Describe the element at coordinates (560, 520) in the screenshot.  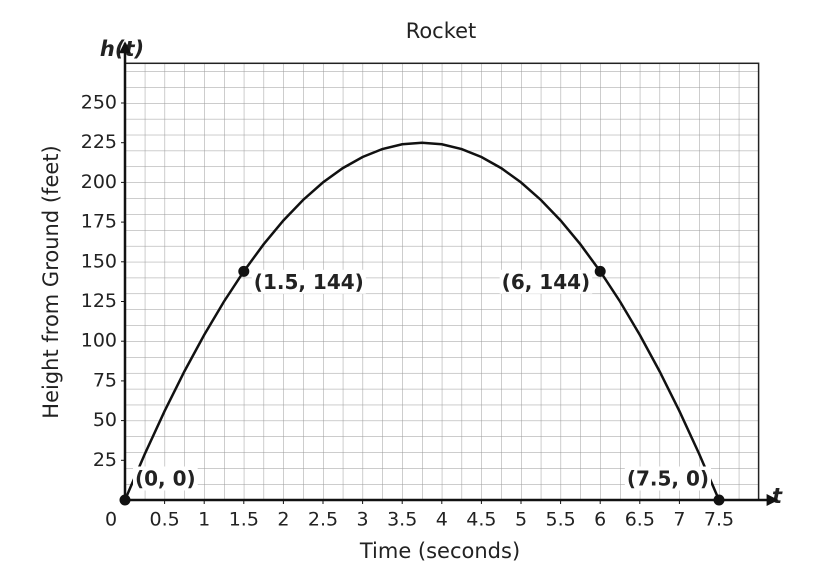
I see `x-tick-label: 5.5` at that location.